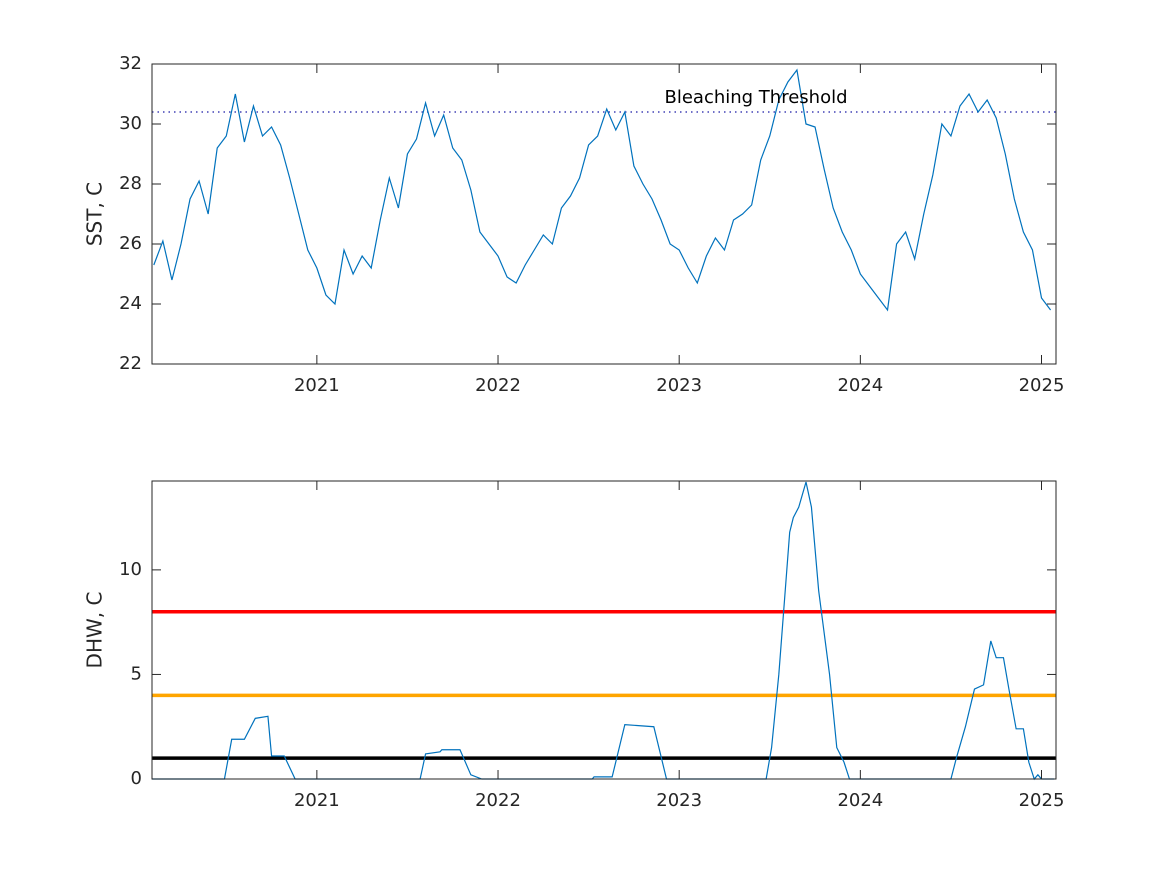  I want to click on y-tick-label: 32, so click(130, 63).